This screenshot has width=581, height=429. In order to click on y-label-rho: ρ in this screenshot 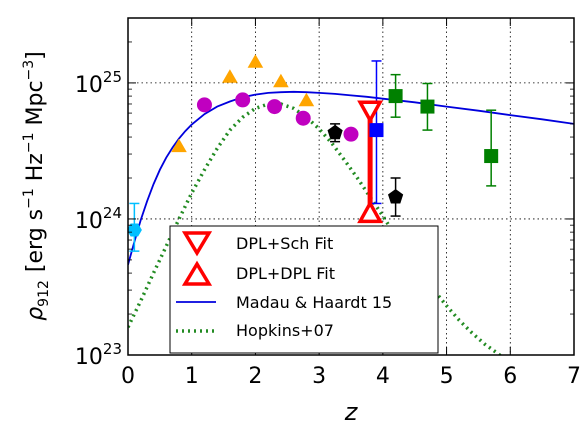, I will do `click(35, 314)`.